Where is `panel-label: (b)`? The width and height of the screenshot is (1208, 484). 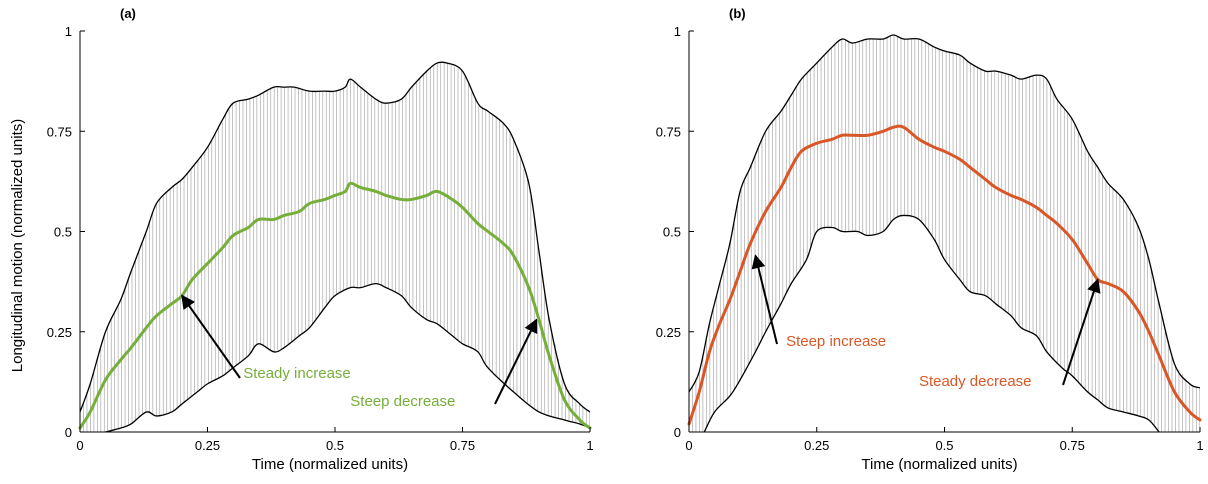
panel-label: (b) is located at coordinates (737, 13).